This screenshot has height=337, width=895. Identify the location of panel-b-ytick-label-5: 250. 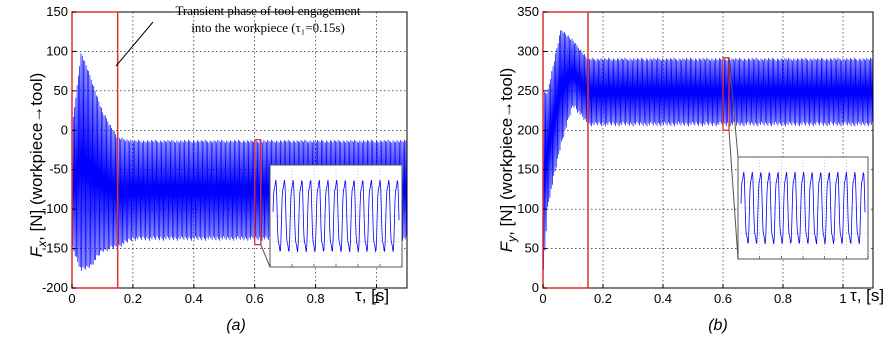
(528, 90).